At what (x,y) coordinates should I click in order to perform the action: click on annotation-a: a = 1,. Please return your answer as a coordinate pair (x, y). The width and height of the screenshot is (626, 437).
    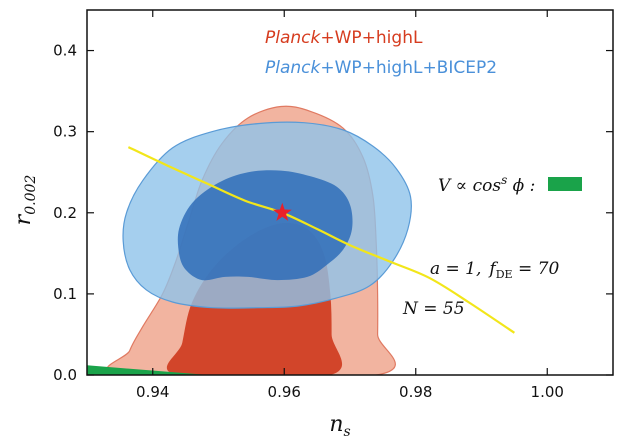
    Looking at the image, I should click on (455, 269).